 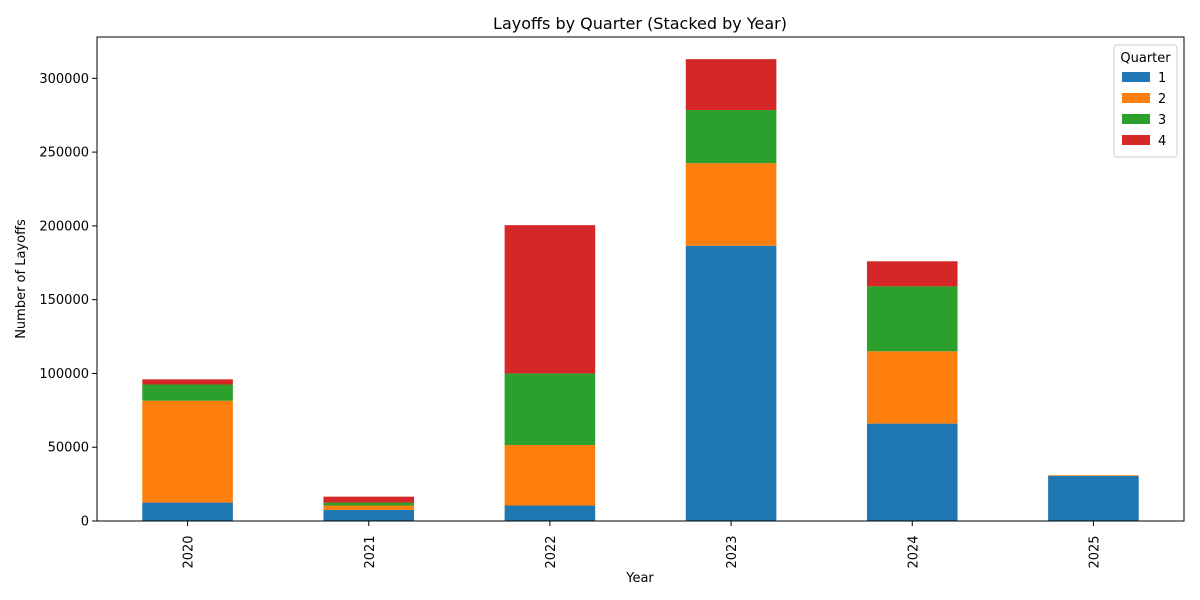 I want to click on chart-title: Layoffs by Quarter (Stacked by Year), so click(x=640, y=23).